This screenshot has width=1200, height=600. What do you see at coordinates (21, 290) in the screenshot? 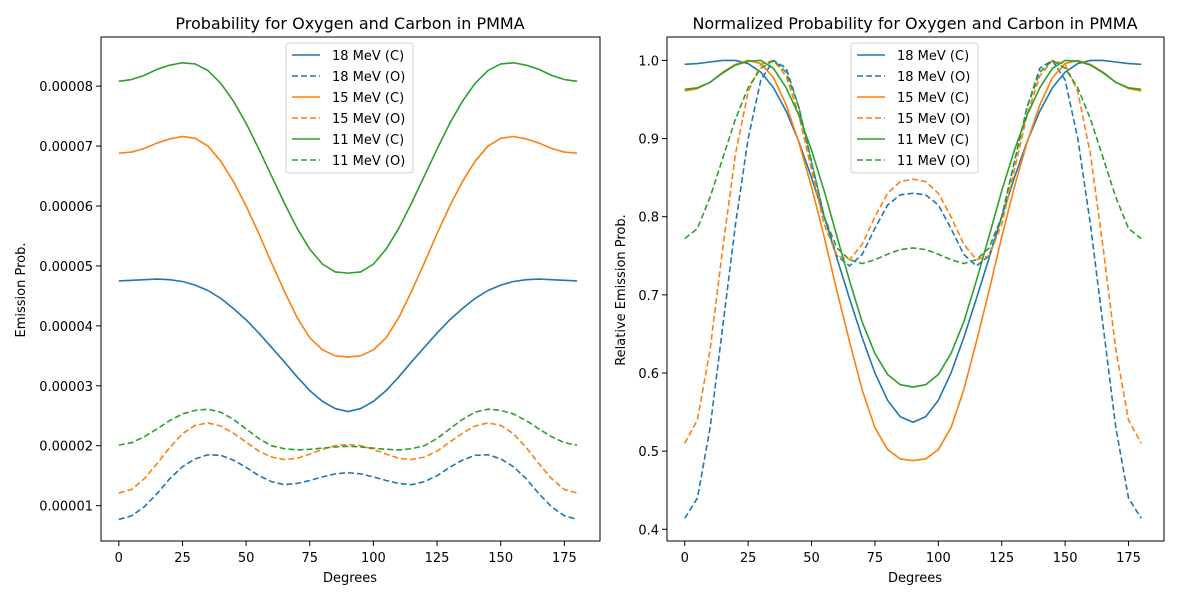
I see `y-axis-label: Emission Prob.` at bounding box center [21, 290].